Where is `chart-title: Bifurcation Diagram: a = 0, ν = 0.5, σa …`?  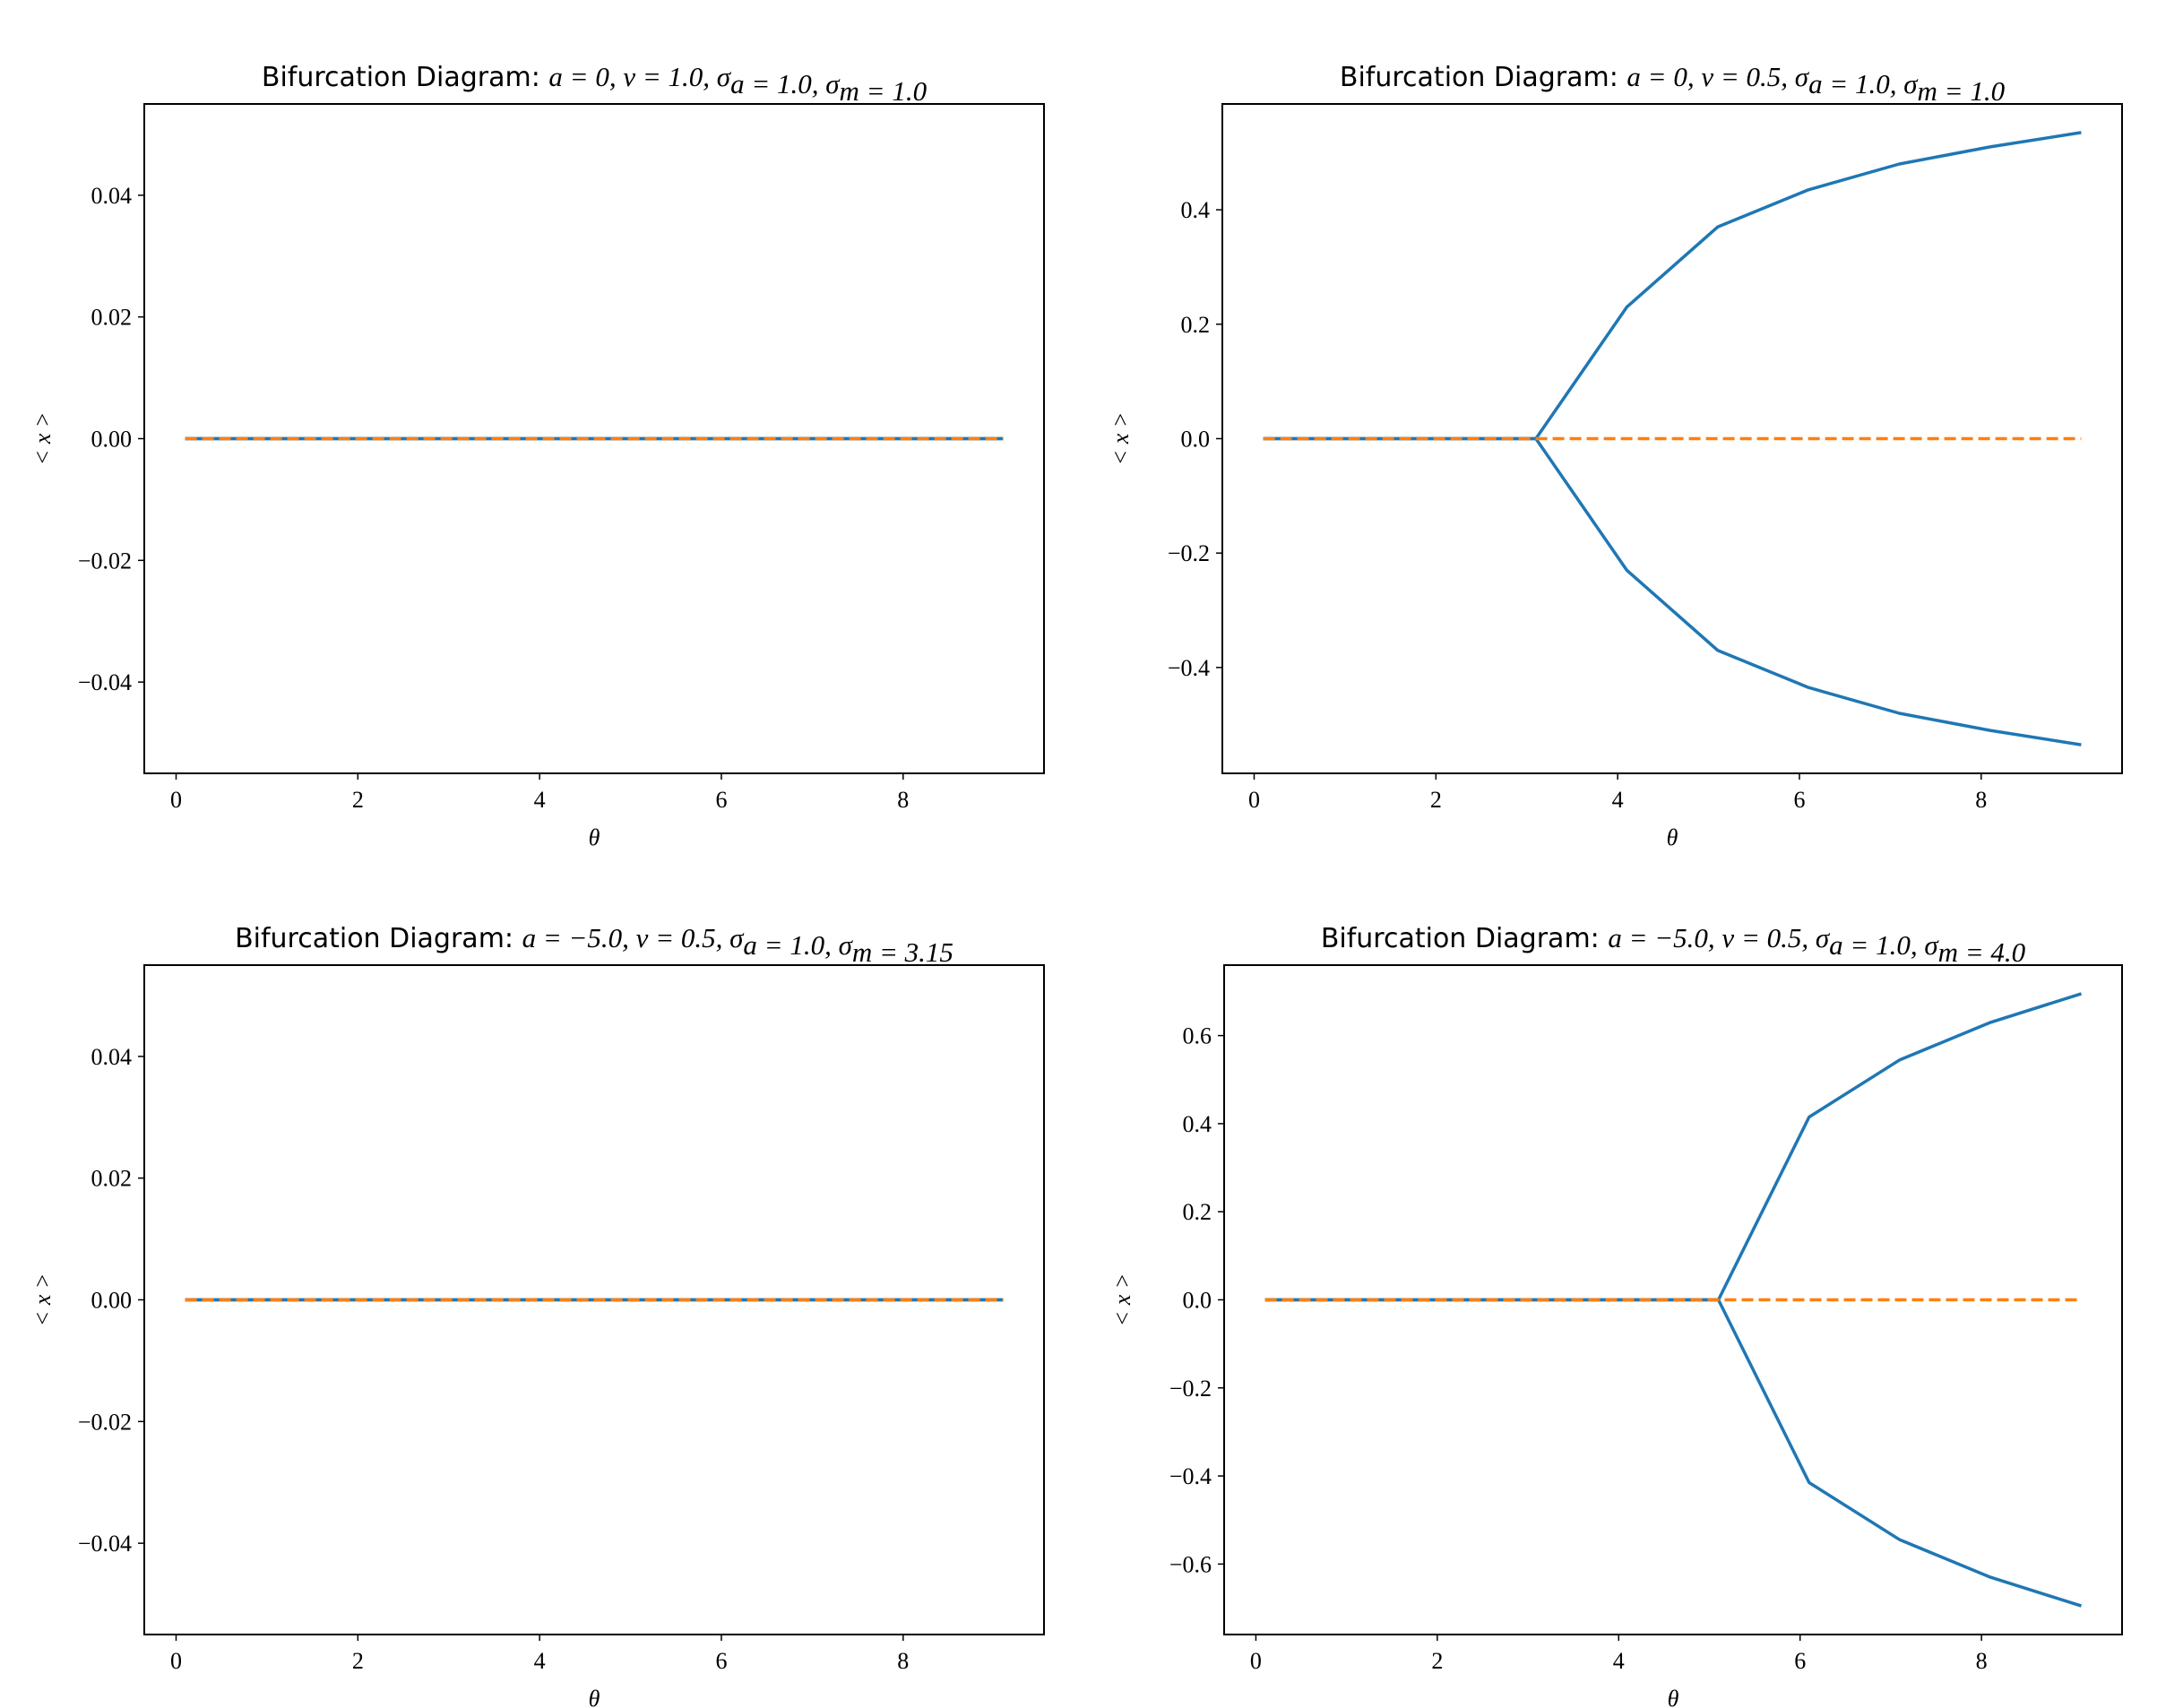
chart-title: Bifurcation Diagram: a = 0, ν = 0.5, σa … is located at coordinates (1673, 84).